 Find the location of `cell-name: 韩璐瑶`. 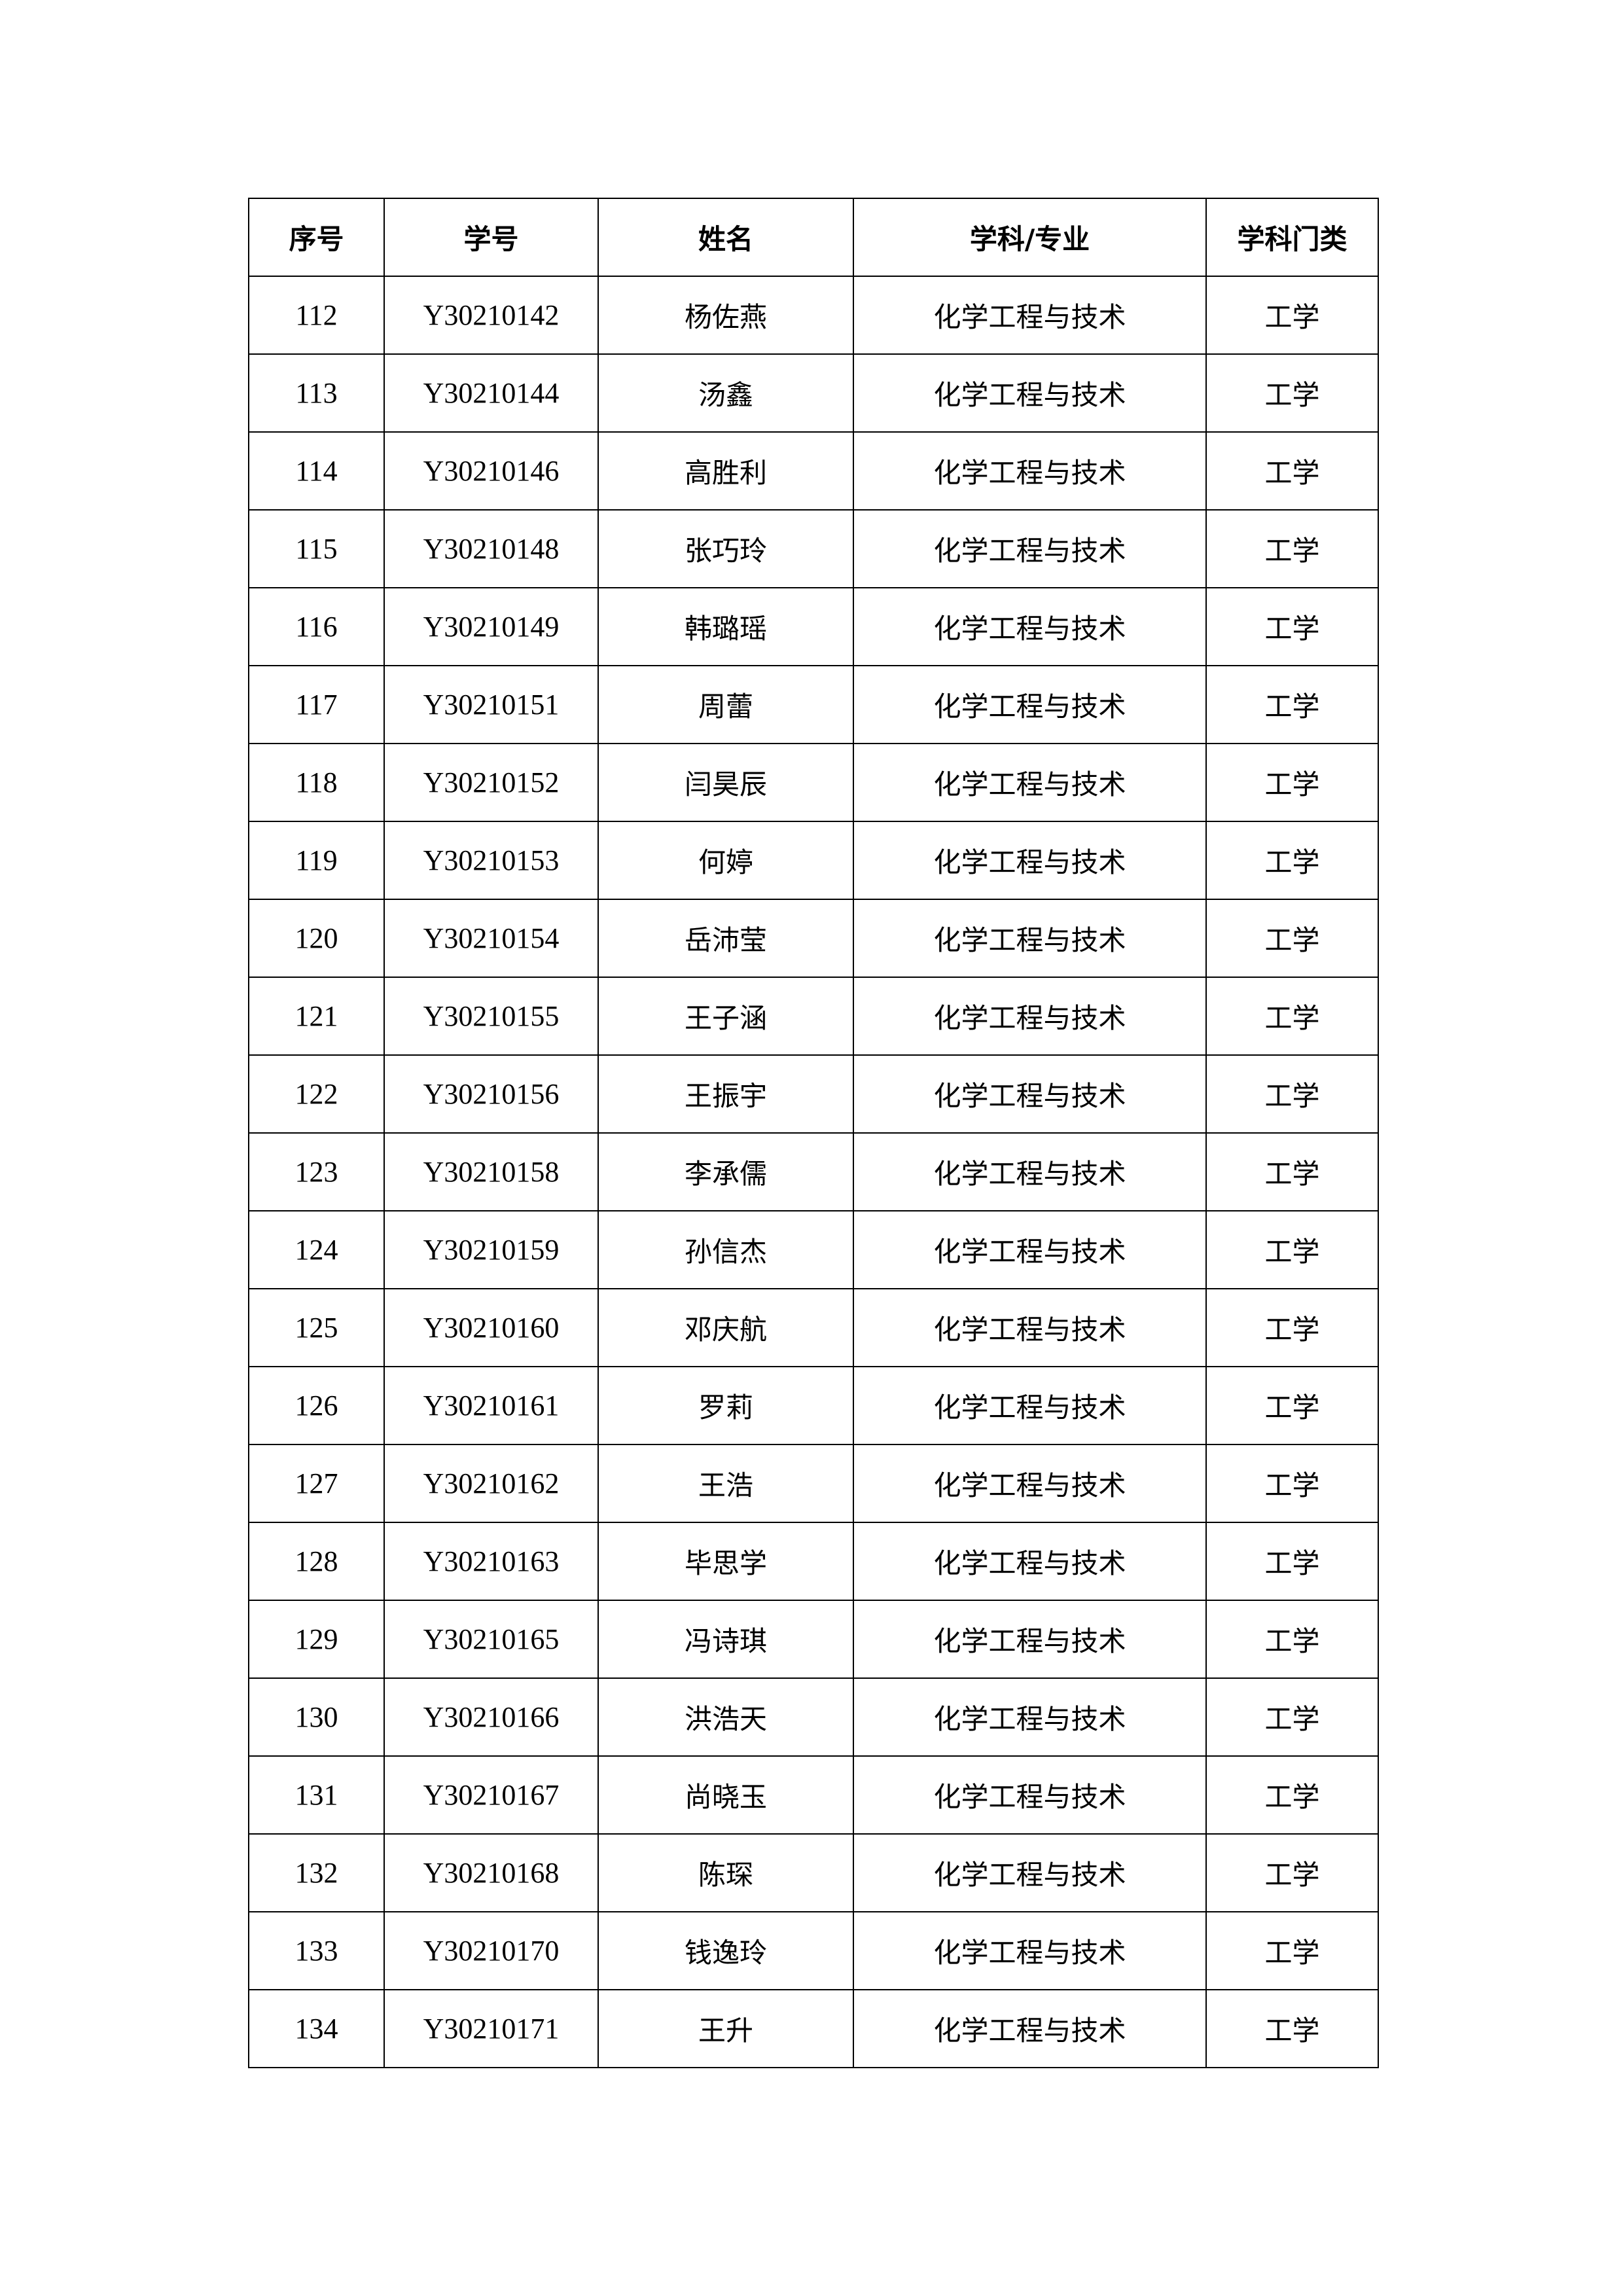

cell-name: 韩璐瑶 is located at coordinates (725, 626).